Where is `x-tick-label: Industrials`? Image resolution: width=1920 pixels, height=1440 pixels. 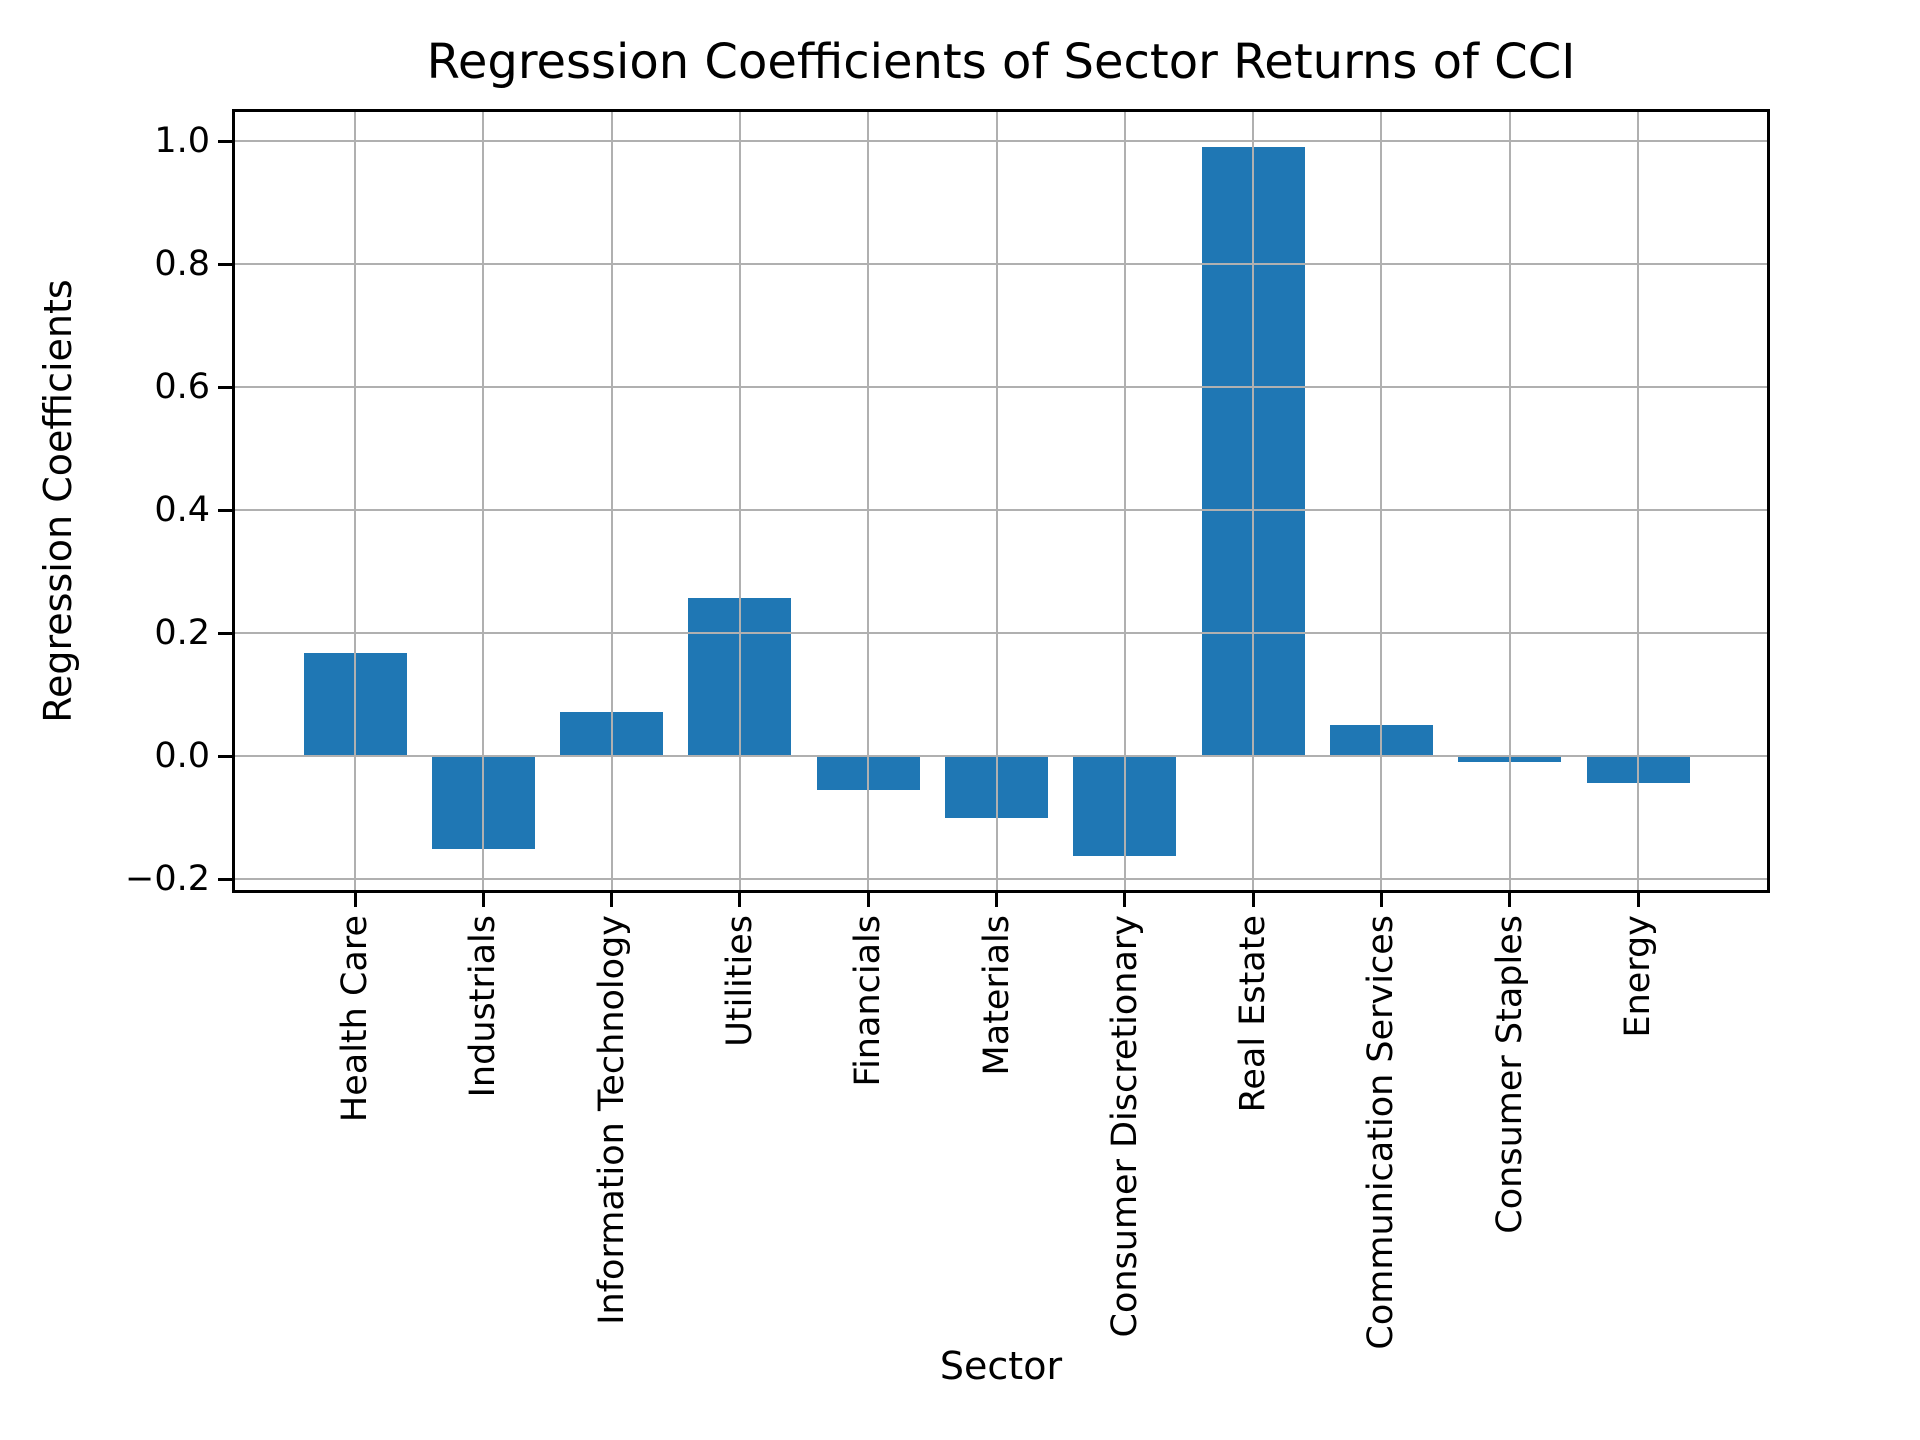 x-tick-label: Industrials is located at coordinates (483, 1006).